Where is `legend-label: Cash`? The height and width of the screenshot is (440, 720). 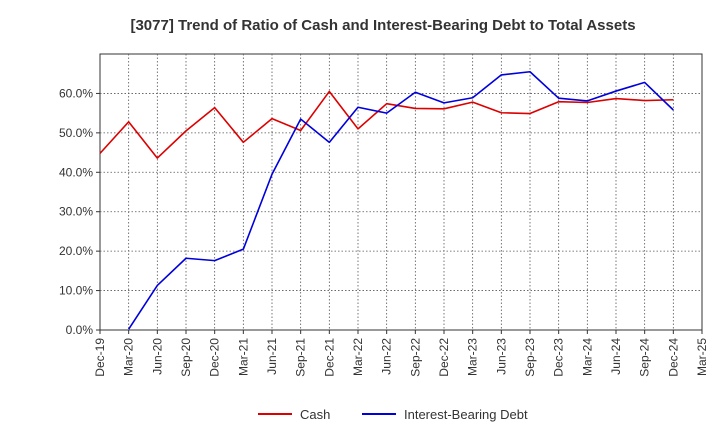
legend-label: Cash is located at coordinates (315, 414).